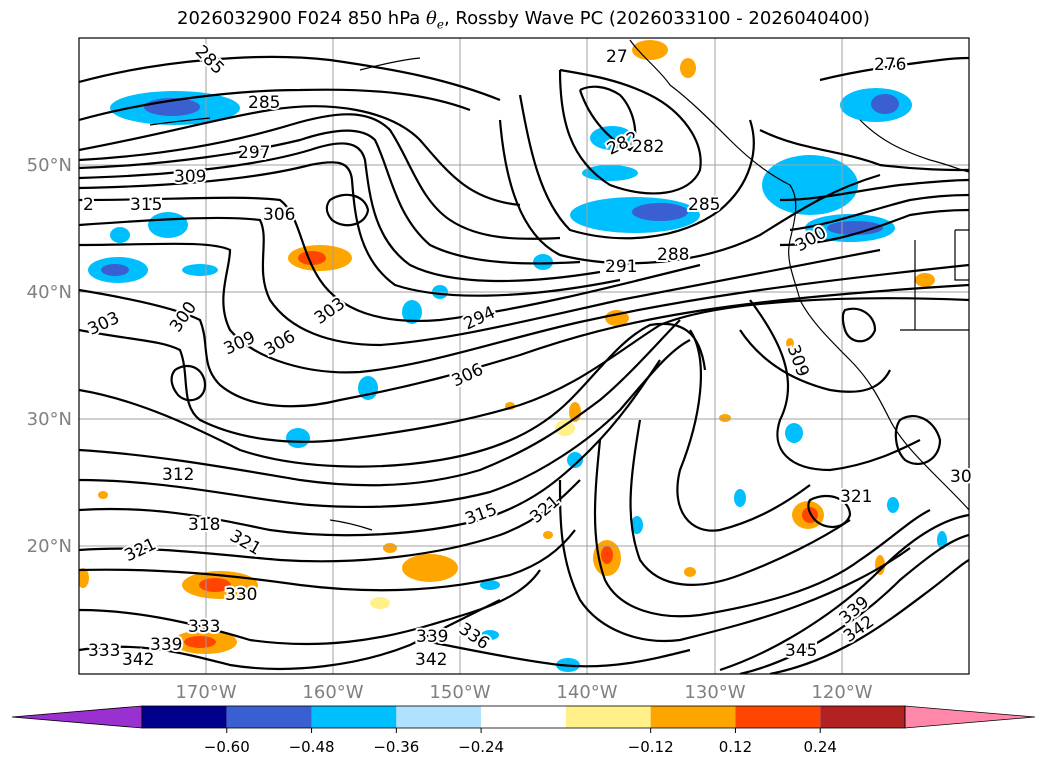 This screenshot has width=1047, height=767. Describe the element at coordinates (332, 692) in the screenshot. I see `lon-label: 160°W` at that location.